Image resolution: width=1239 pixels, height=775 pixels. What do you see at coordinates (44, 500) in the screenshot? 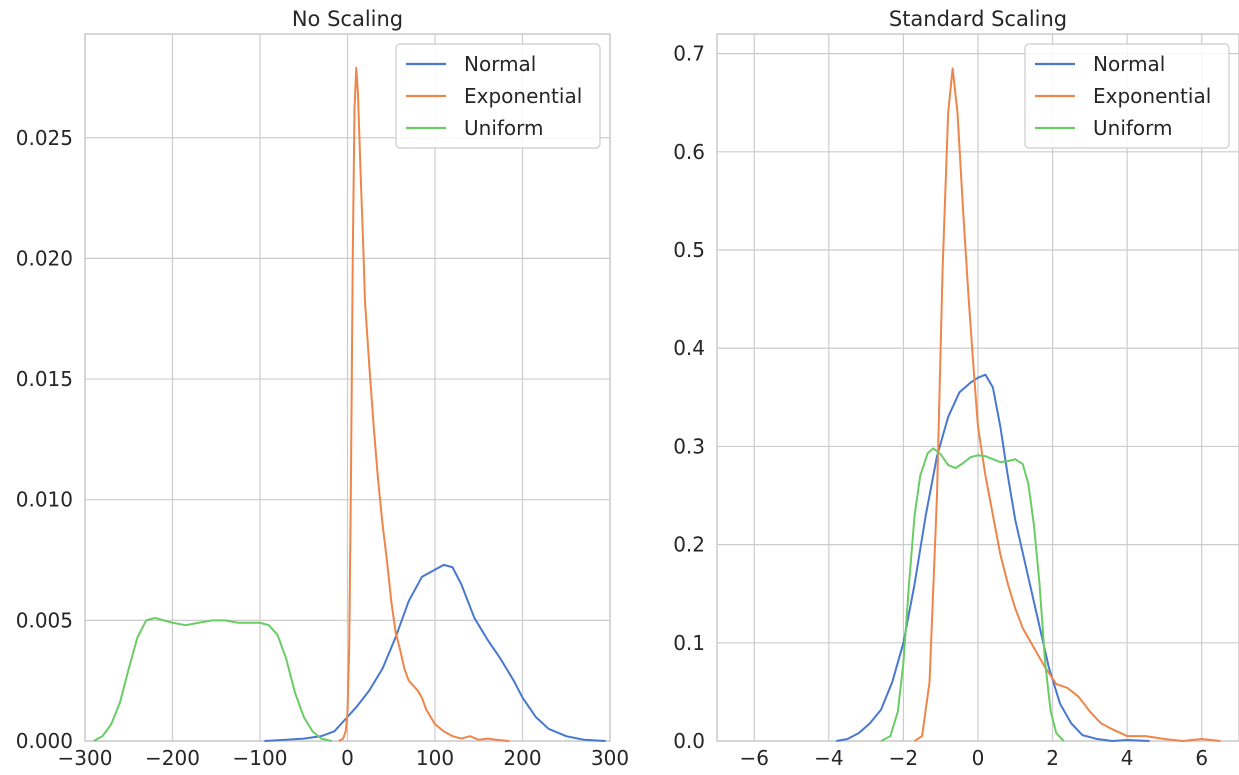
I see `y-tick-label: 0.010` at bounding box center [44, 500].